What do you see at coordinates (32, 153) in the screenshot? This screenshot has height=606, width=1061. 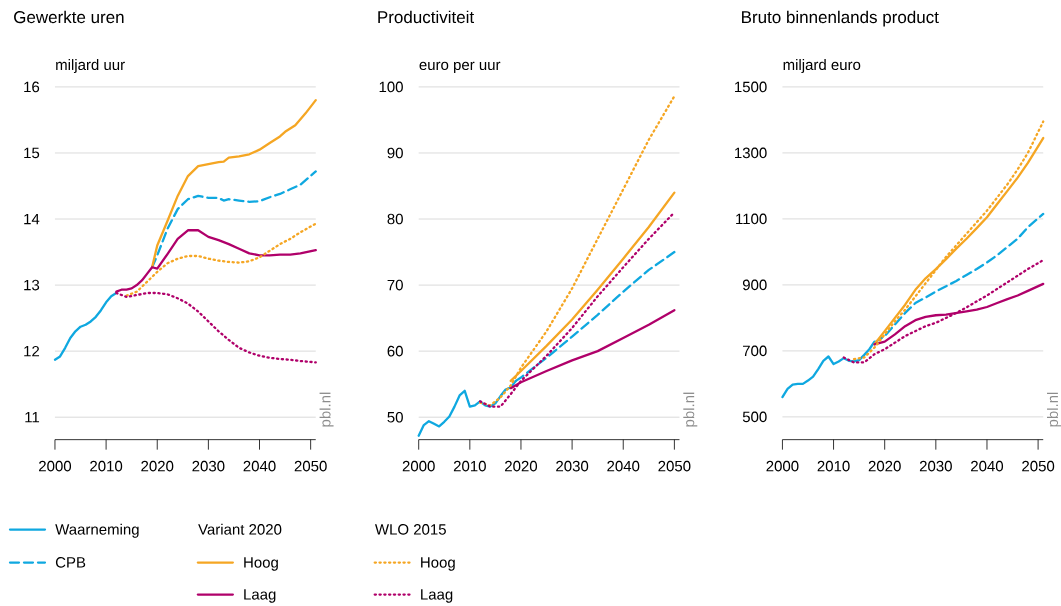 I see `y-tick-label: 15` at bounding box center [32, 153].